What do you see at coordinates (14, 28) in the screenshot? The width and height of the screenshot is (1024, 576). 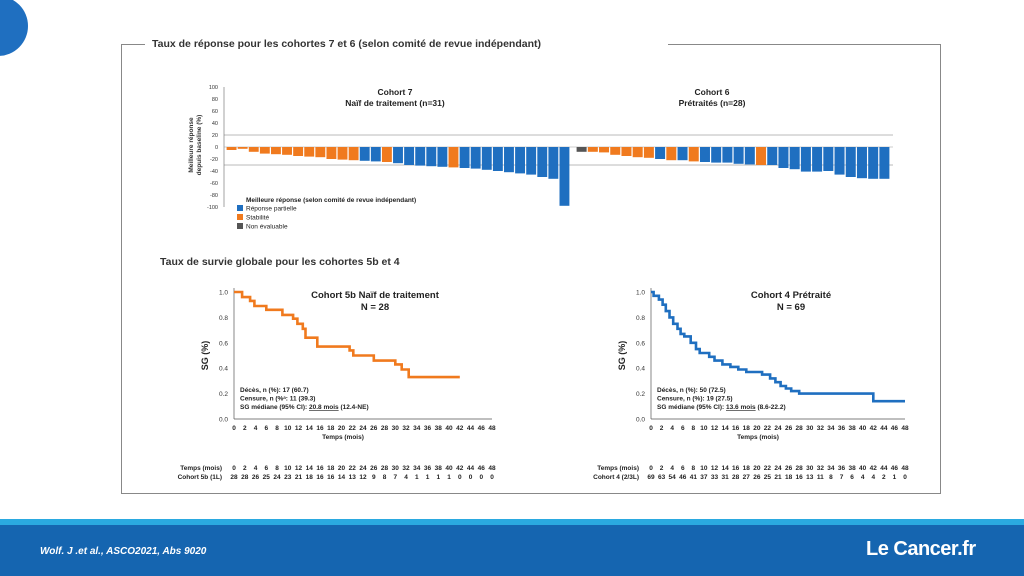 I see `brand-corner-shape` at bounding box center [14, 28].